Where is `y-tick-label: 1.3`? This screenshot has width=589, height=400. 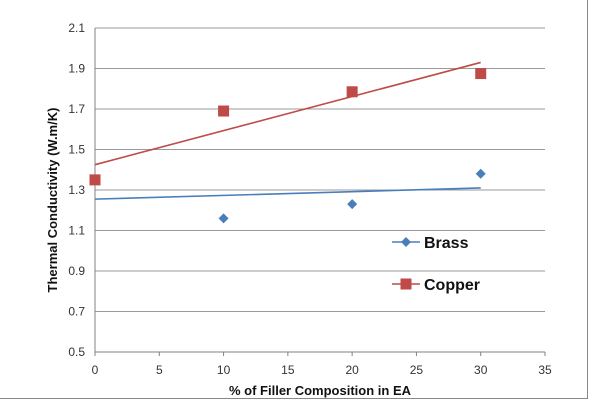
y-tick-label: 1.3 is located at coordinates (76, 190).